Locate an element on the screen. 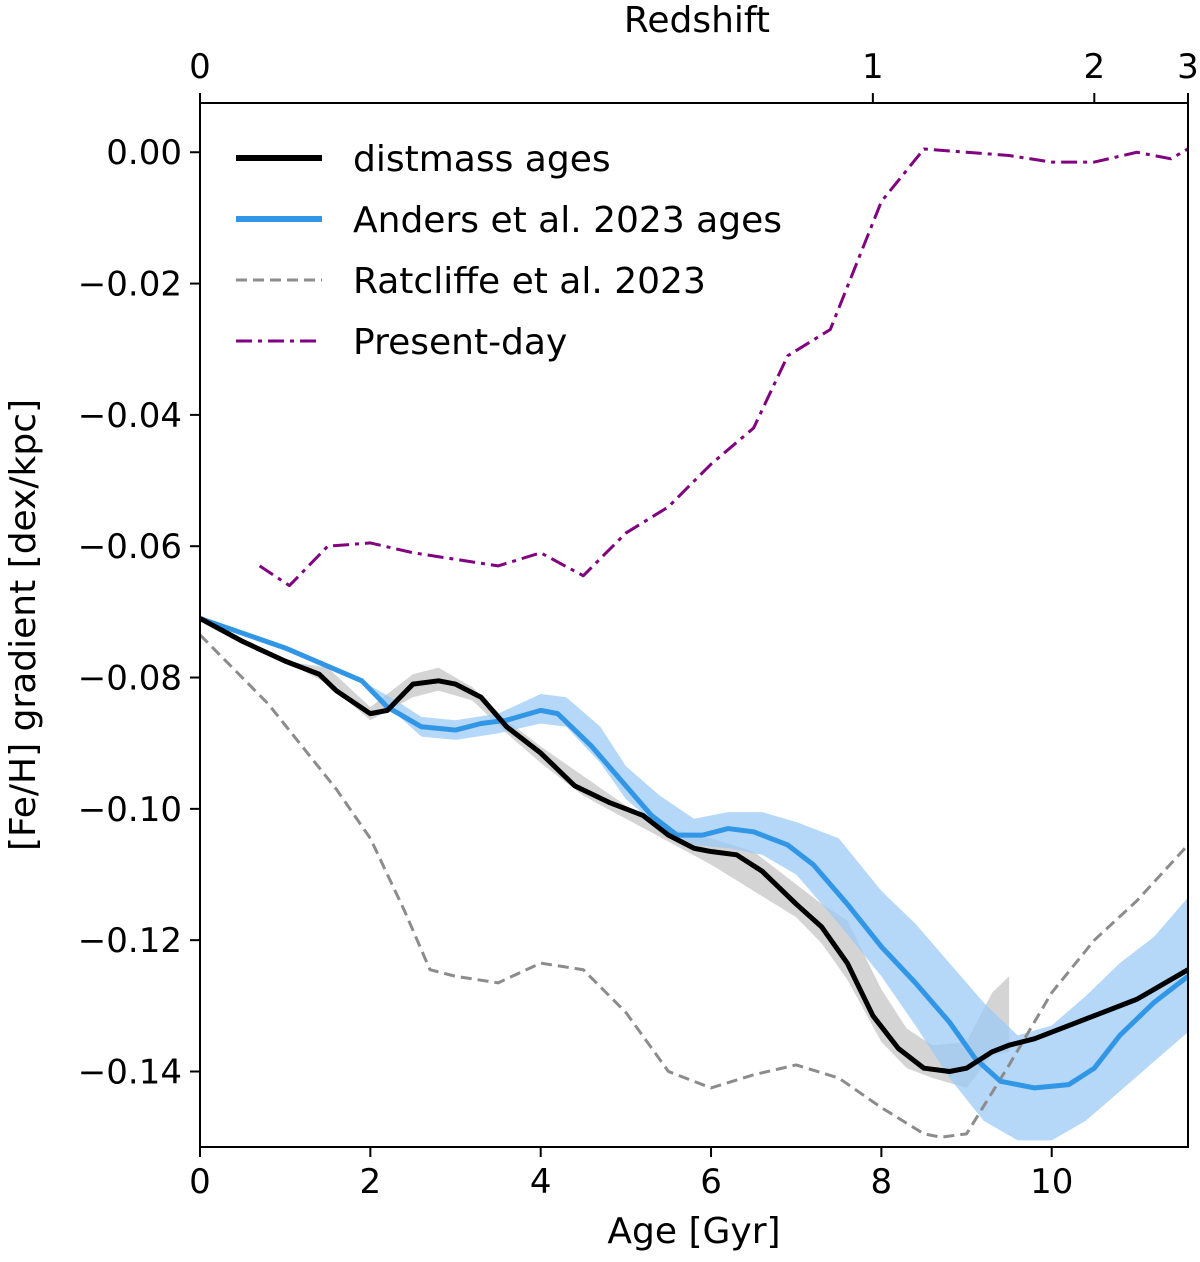  top-tick-label: 2 is located at coordinates (1094, 67).